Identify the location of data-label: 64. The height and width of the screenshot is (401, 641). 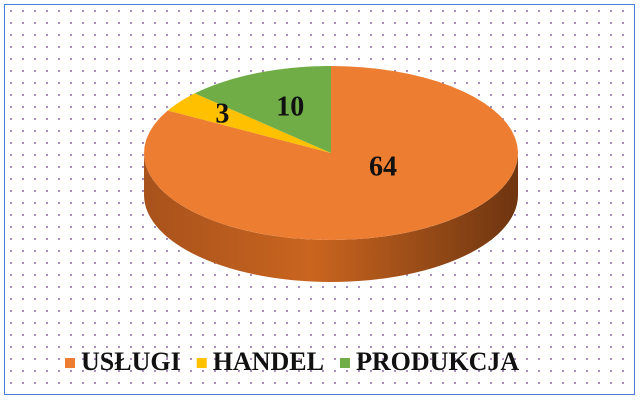
(383, 167).